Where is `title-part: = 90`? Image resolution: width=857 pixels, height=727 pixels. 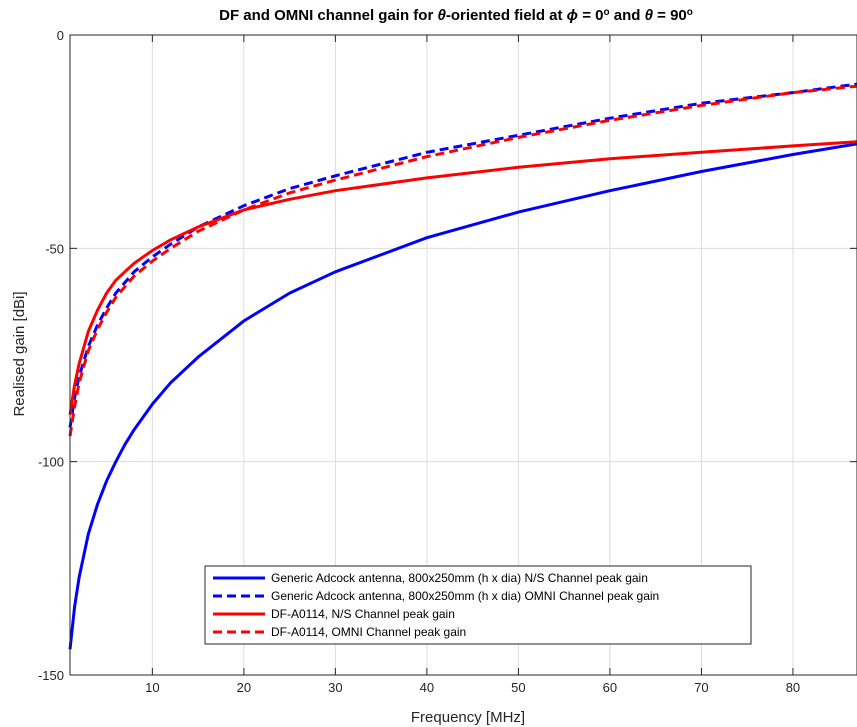
title-part: = 90 is located at coordinates (670, 15).